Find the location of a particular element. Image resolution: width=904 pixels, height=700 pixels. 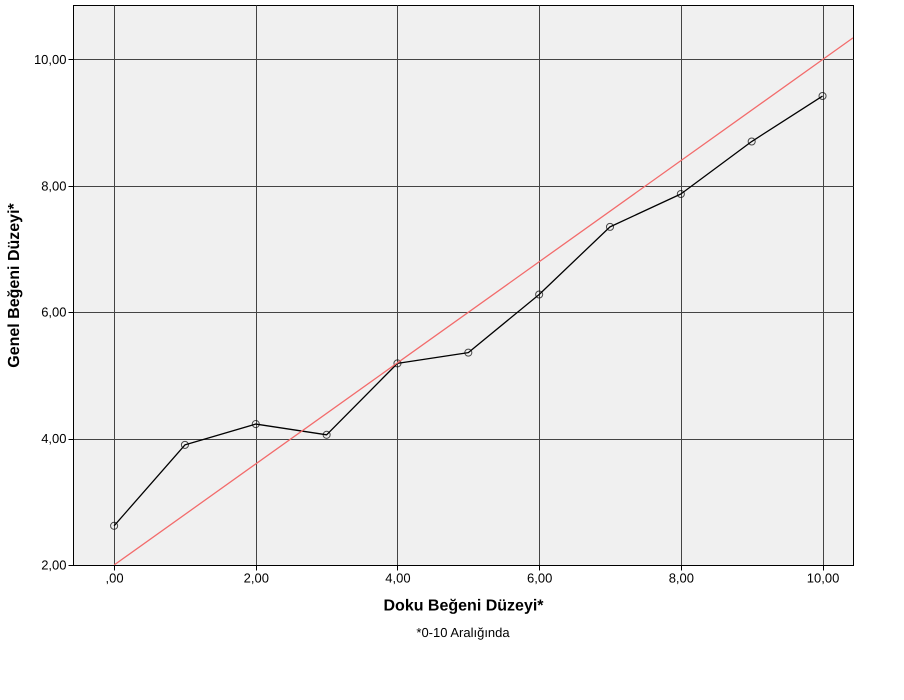

x-axis-title: Doku Beğeni Düzeyi* is located at coordinates (463, 606).